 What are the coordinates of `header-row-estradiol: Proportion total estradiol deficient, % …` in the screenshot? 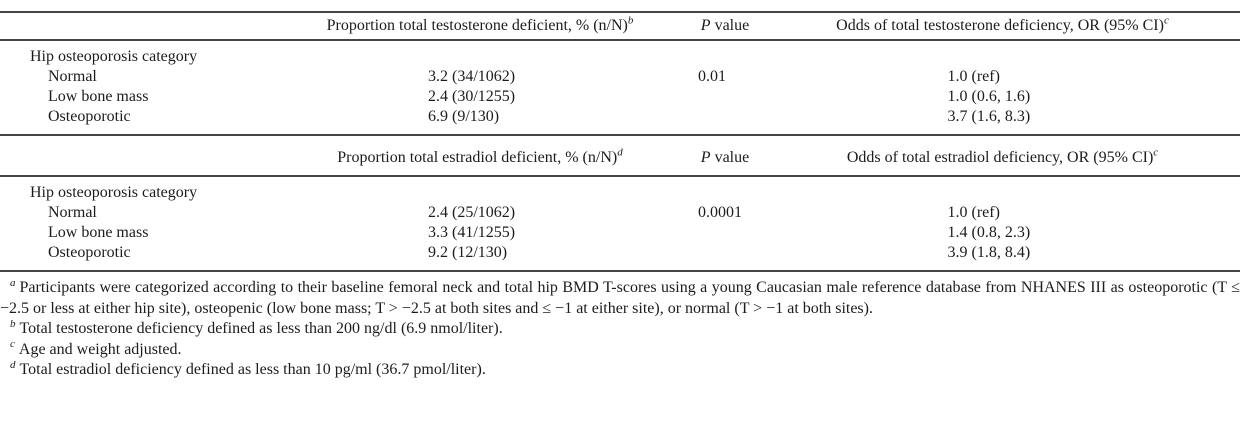 It's located at (620, 155).